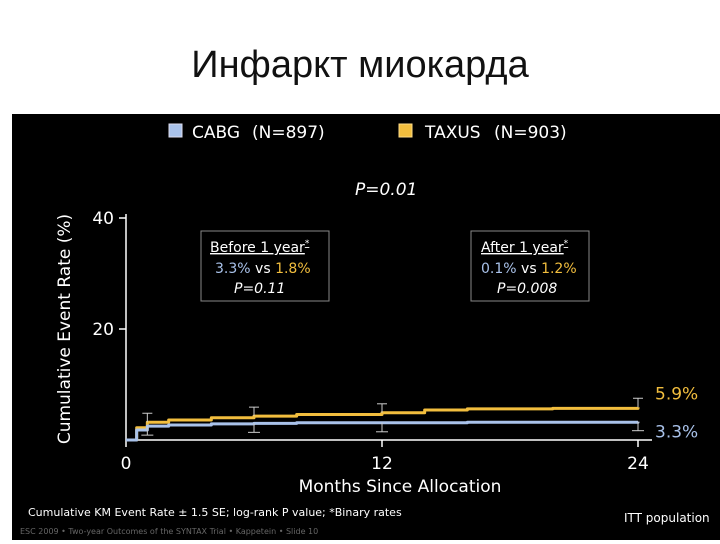 The height and width of the screenshot is (544, 720). I want to click on y-tick-label-20: 20, so click(103, 330).